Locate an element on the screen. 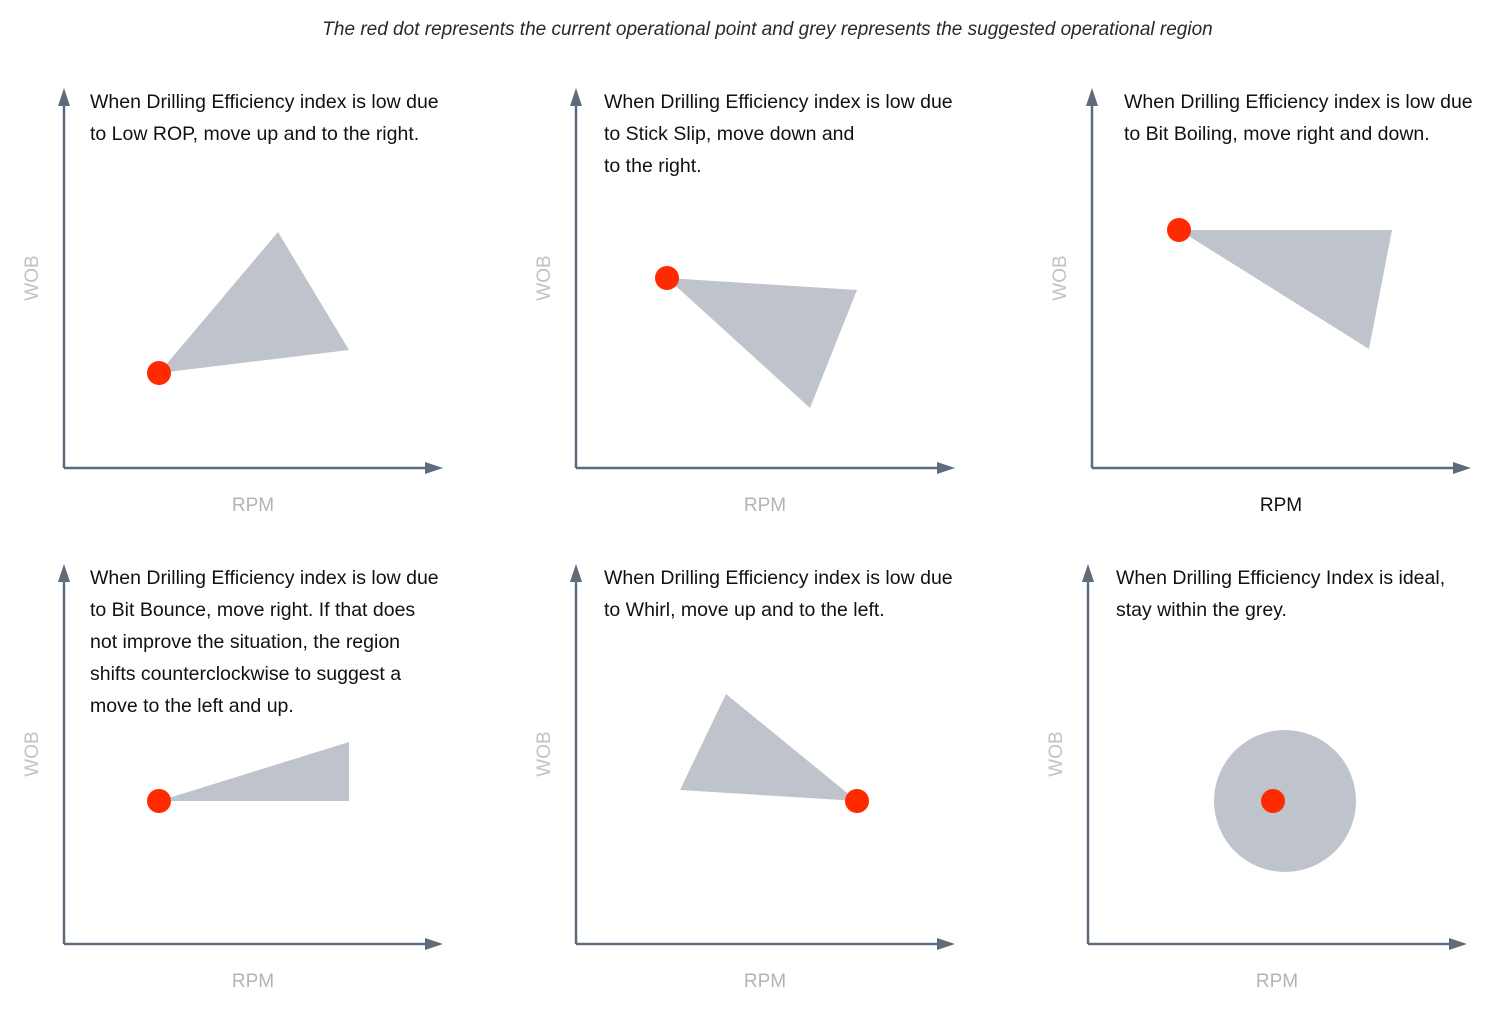 The height and width of the screenshot is (1012, 1500). panel-description-line: to Whirl, move up and to the left. is located at coordinates (744, 610).